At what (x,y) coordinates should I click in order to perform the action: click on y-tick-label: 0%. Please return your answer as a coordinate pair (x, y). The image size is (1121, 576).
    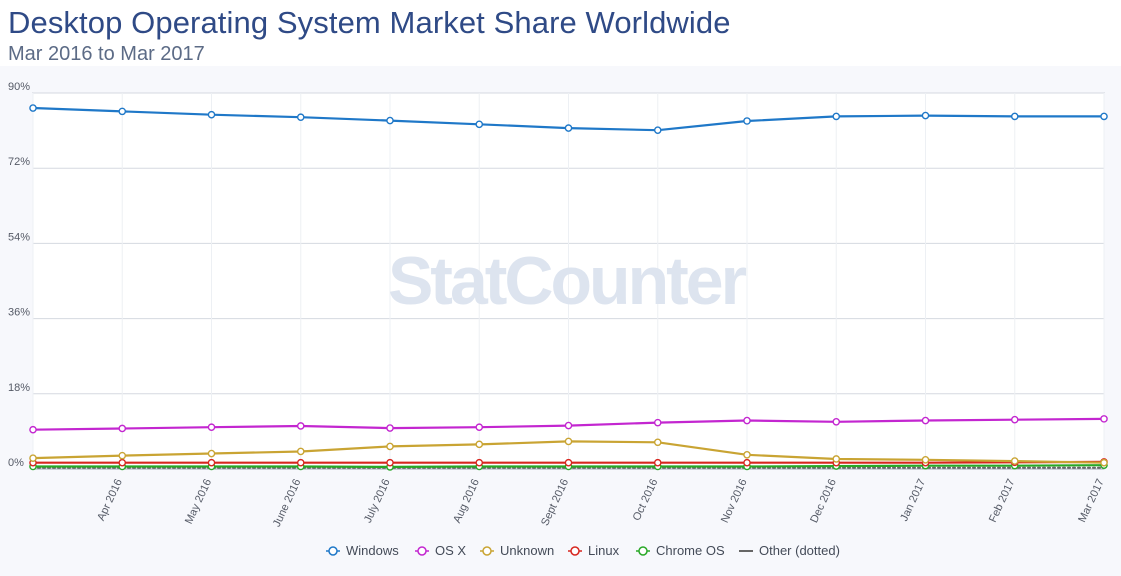
    Looking at the image, I should click on (16, 463).